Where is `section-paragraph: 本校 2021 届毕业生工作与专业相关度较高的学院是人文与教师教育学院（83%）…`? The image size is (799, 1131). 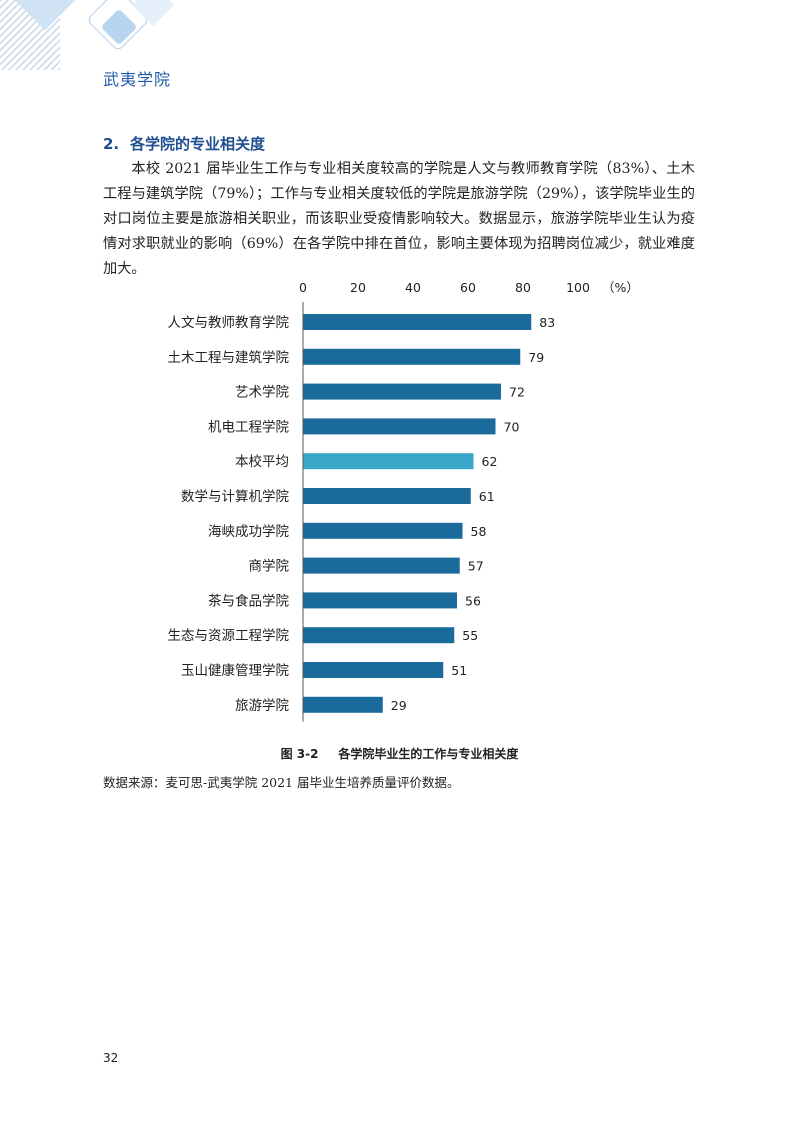 section-paragraph: 本校 2021 届毕业生工作与专业相关度较高的学院是人文与教师教育学院（83%）… is located at coordinates (399, 219).